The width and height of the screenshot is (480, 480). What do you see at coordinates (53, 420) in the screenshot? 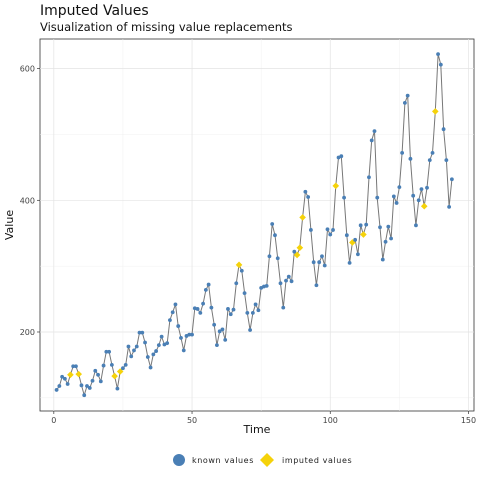
I see `x-tick-label: 0` at bounding box center [53, 420].